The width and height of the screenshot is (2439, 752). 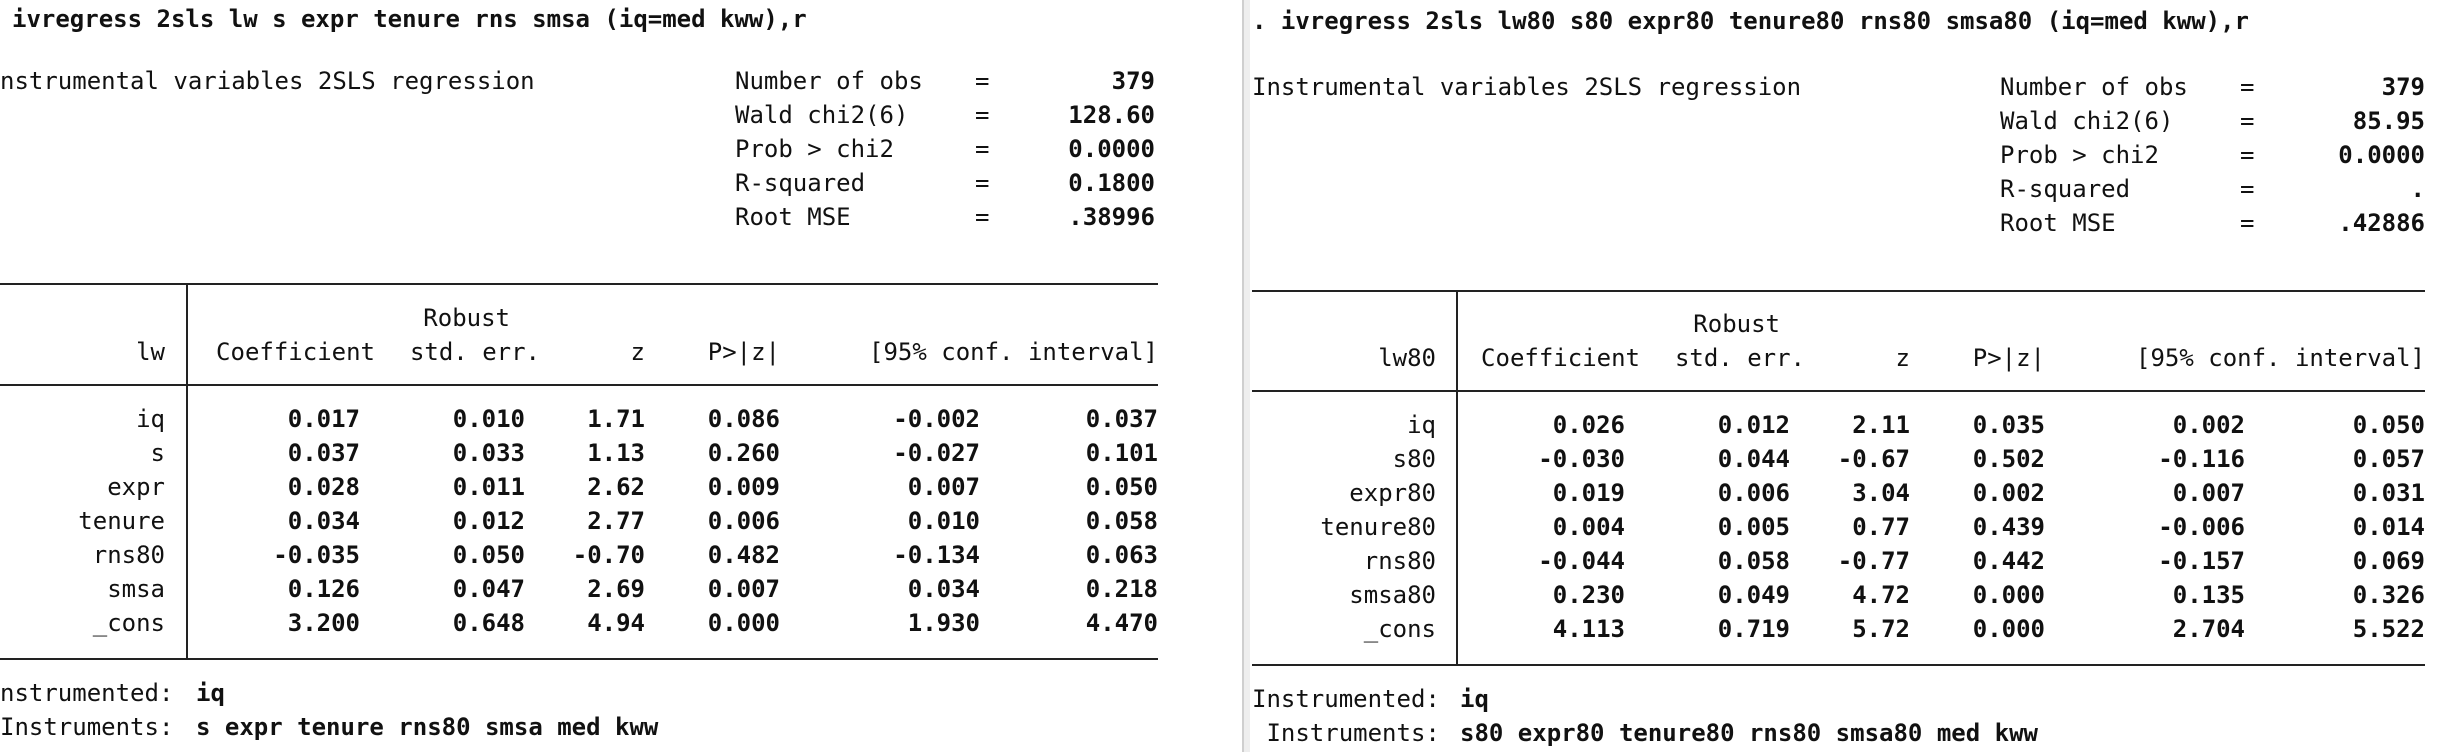 I want to click on row-z: 3.04, so click(x=1881, y=493).